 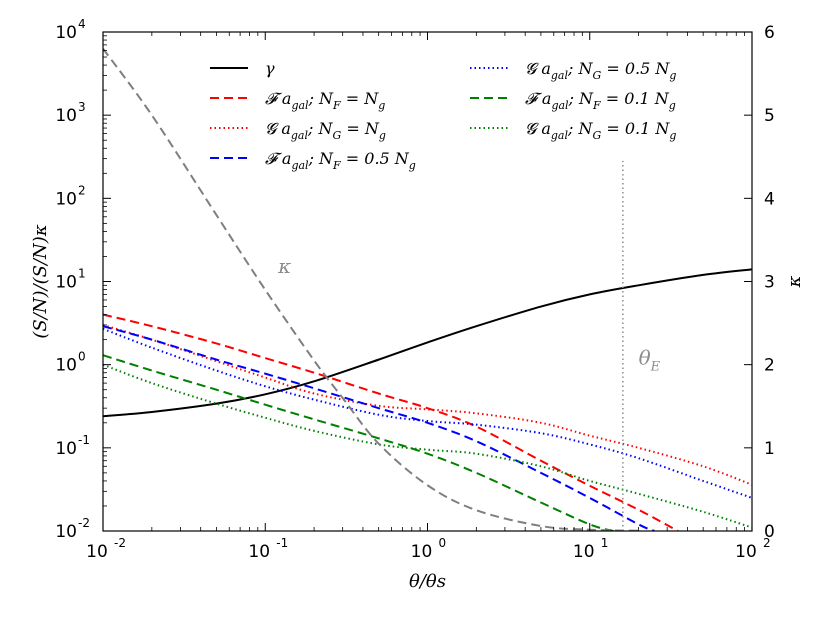 I want to click on x-tick-label-exp: 1, so click(x=605, y=543).